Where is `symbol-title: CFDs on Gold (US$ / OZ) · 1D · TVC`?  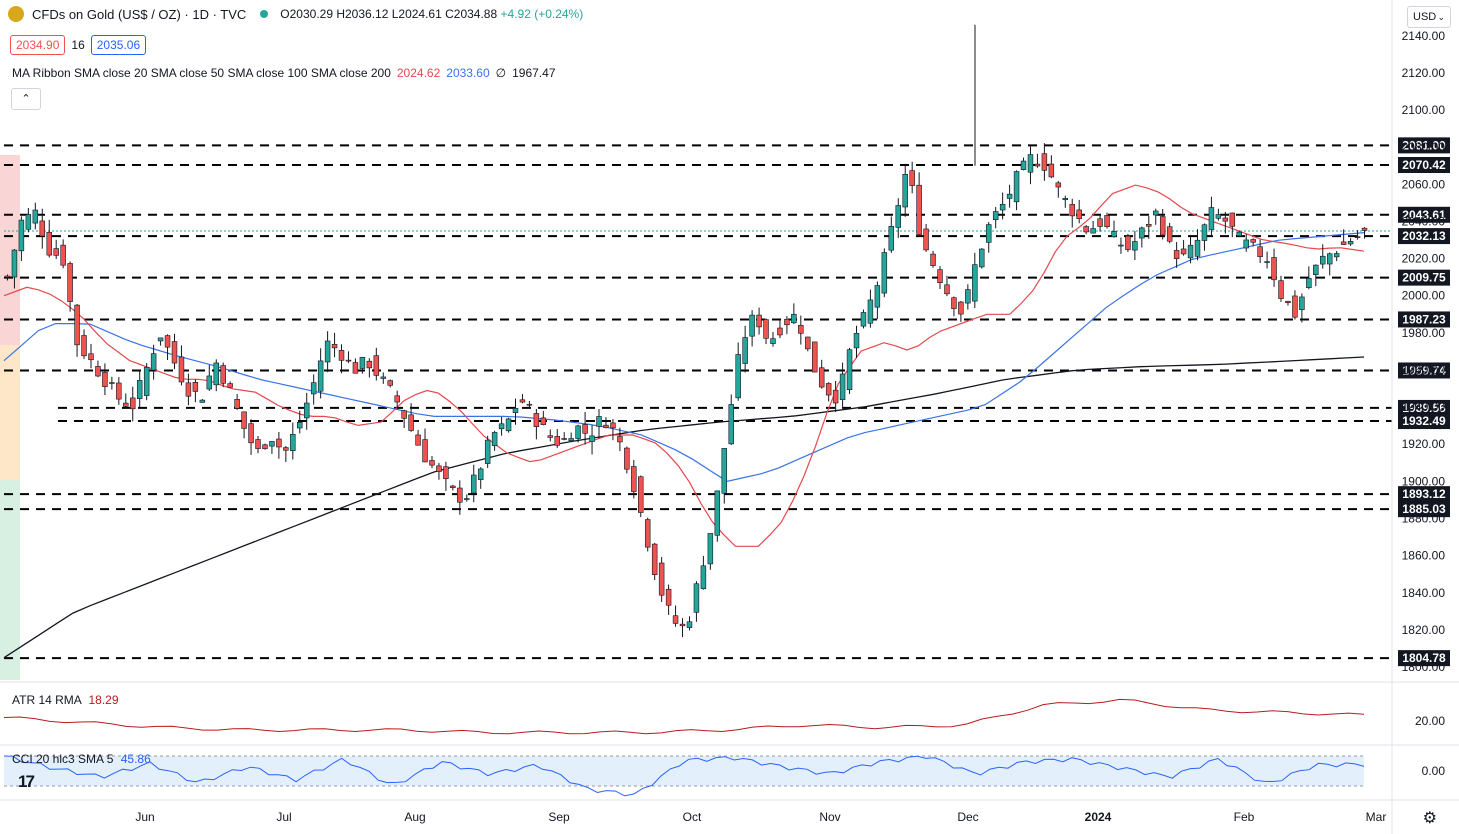
symbol-title: CFDs on Gold (US$ / OZ) · 1D · TVC is located at coordinates (139, 14).